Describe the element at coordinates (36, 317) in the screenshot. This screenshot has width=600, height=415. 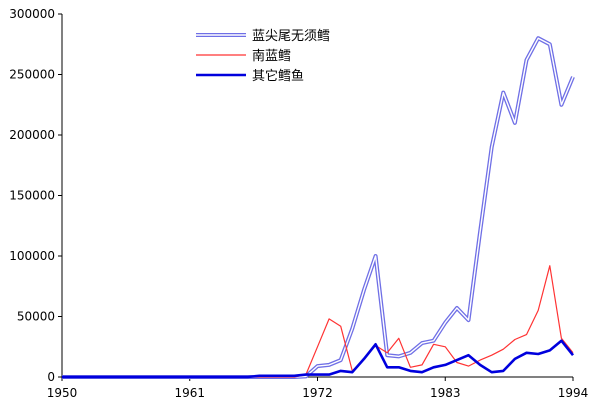
I see `y-tick-label: 50000` at that location.